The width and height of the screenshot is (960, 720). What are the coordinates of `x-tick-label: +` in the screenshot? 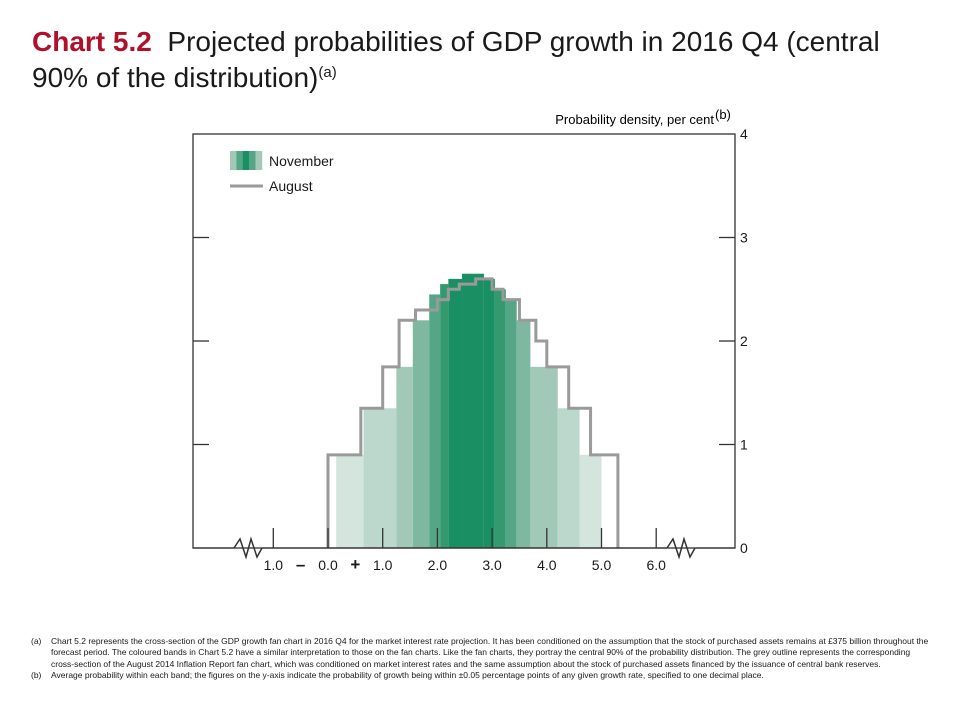 It's located at (355, 564).